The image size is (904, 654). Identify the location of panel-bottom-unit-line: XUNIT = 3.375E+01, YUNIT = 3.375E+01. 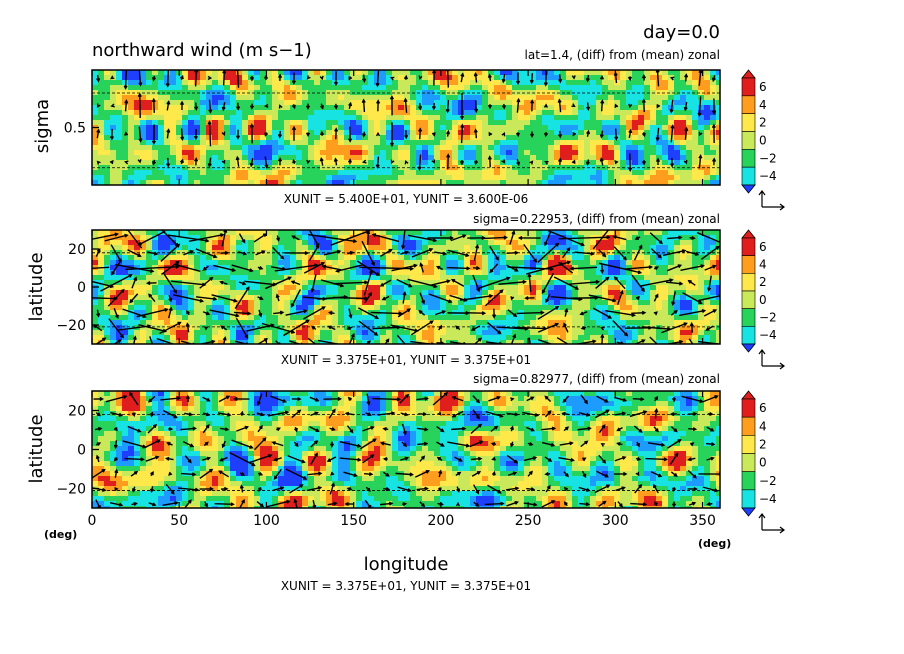
(406, 586).